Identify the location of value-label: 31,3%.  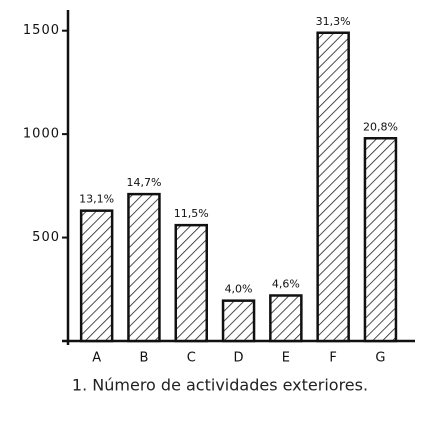
(333, 21).